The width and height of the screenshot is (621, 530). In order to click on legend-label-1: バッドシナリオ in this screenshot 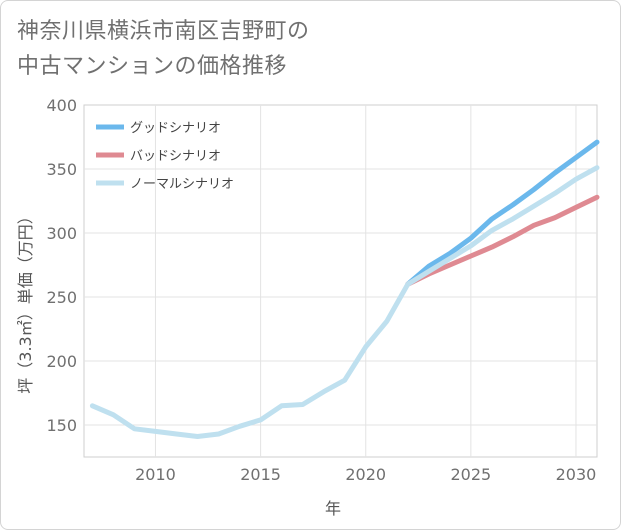, I will do `click(175, 156)`.